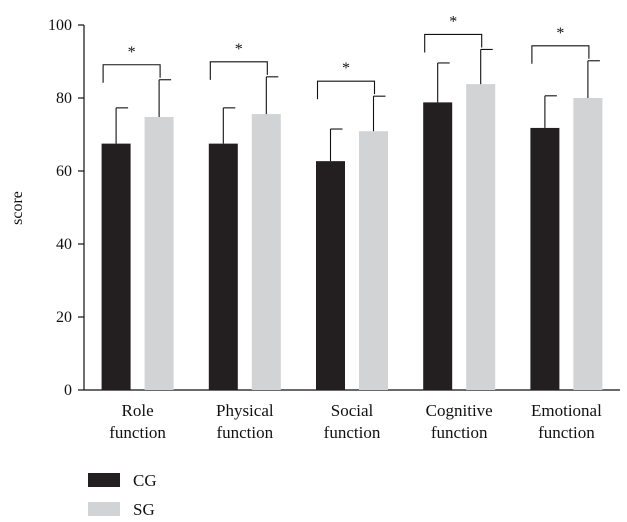 The image size is (627, 522). I want to click on category-label-line: Physical, so click(245, 410).